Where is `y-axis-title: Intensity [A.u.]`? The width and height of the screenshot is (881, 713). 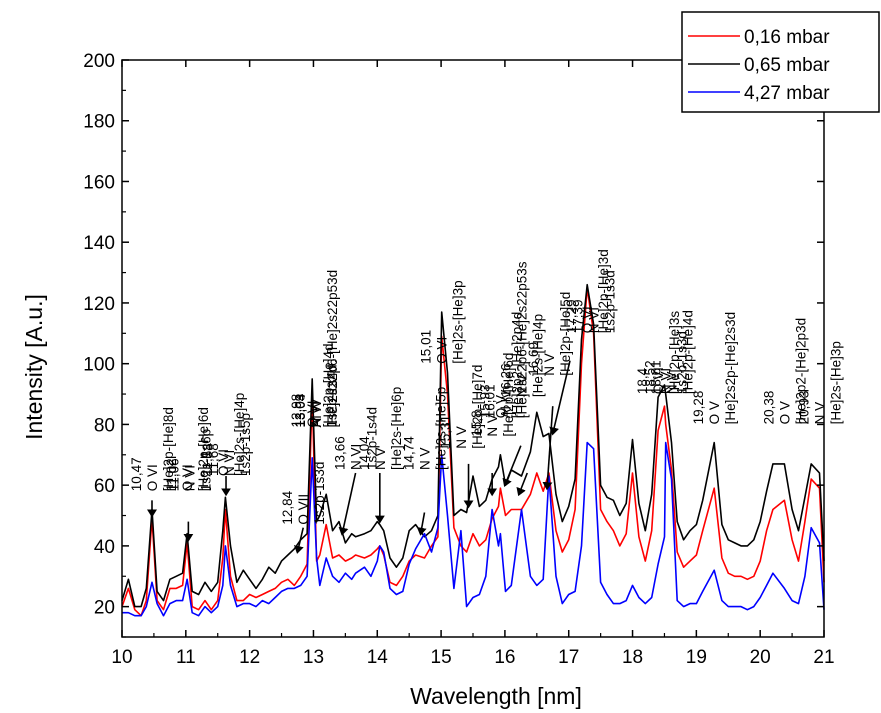 y-axis-title: Intensity [A.u.] is located at coordinates (34, 367).